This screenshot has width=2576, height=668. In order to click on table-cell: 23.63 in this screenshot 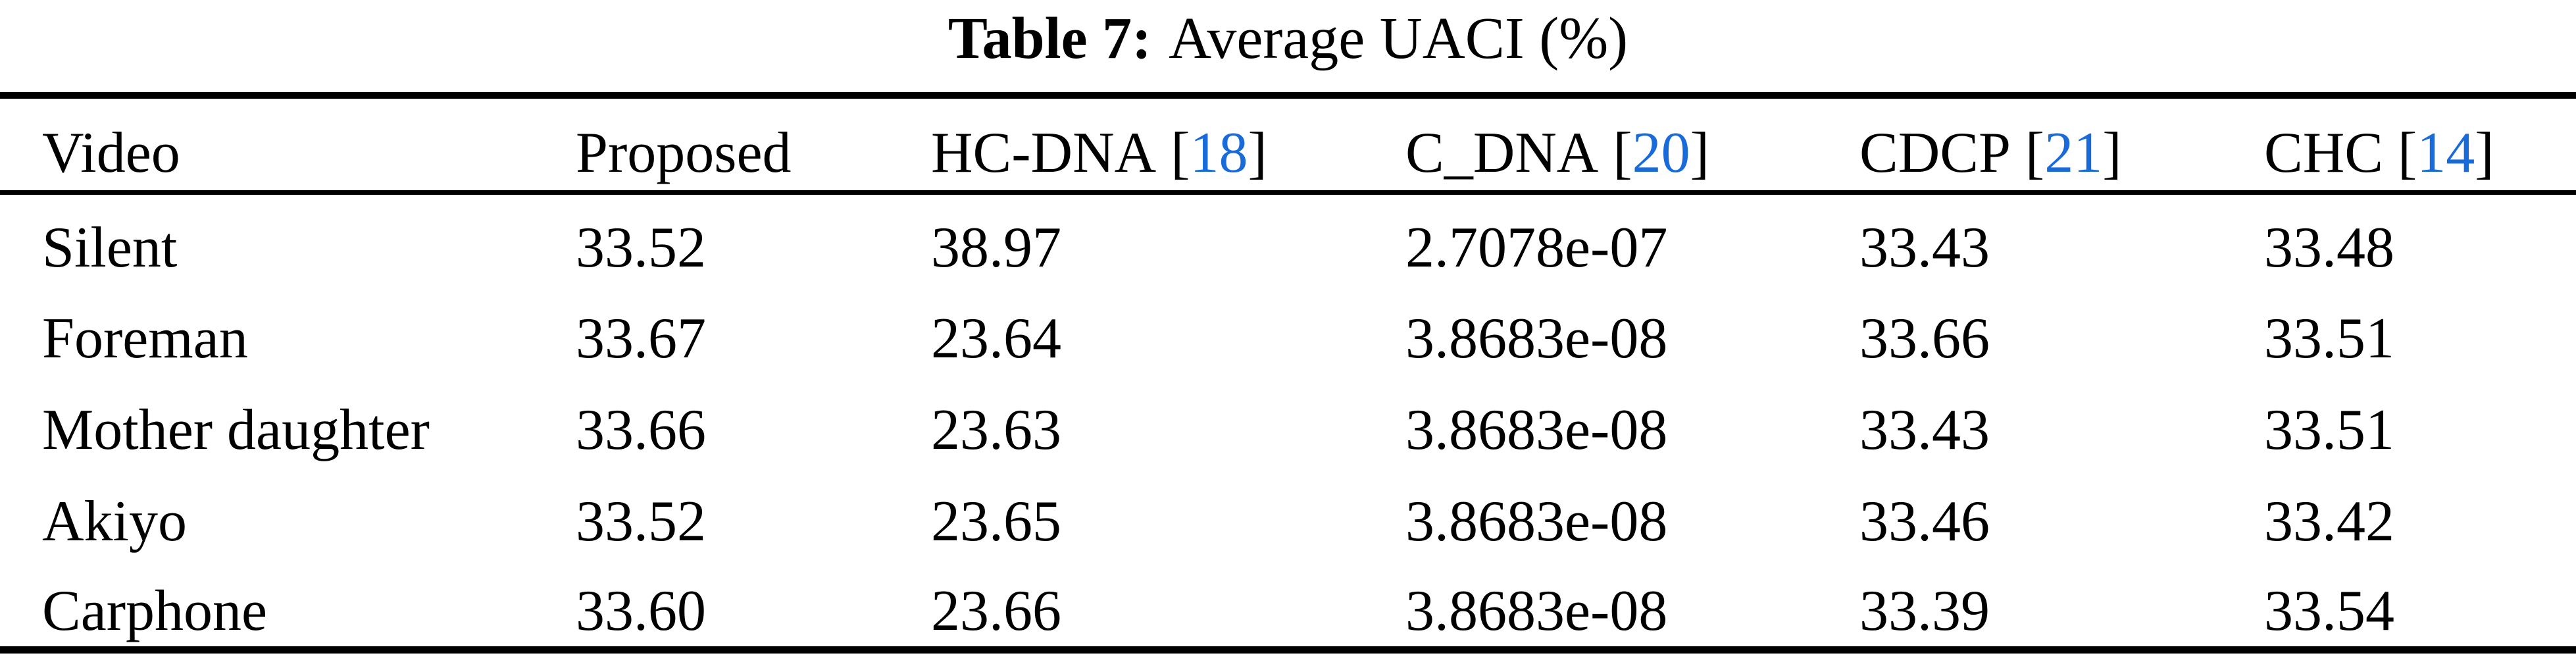, I will do `click(996, 430)`.